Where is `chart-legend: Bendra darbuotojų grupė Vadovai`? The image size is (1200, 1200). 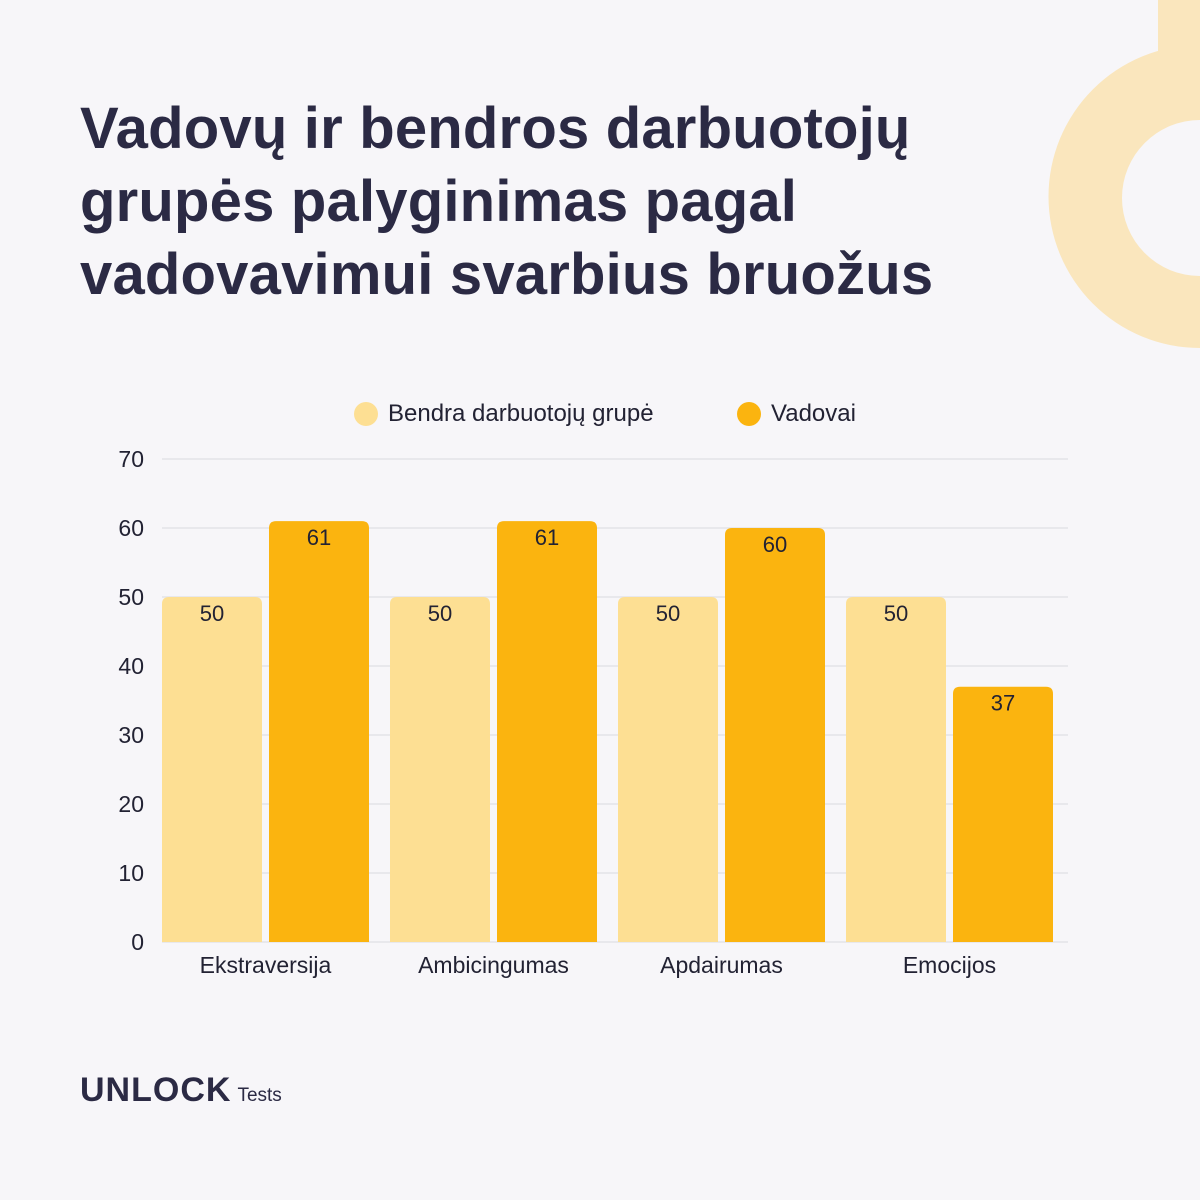 chart-legend: Bendra darbuotojų grupė Vadovai is located at coordinates (600, 416).